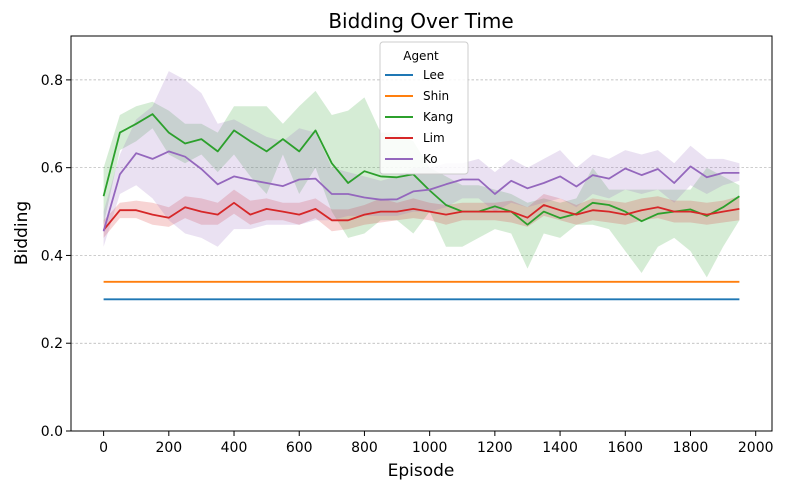 This screenshot has width=788, height=490. What do you see at coordinates (420, 21) in the screenshot?
I see `chart-title: Bidding Over Time` at bounding box center [420, 21].